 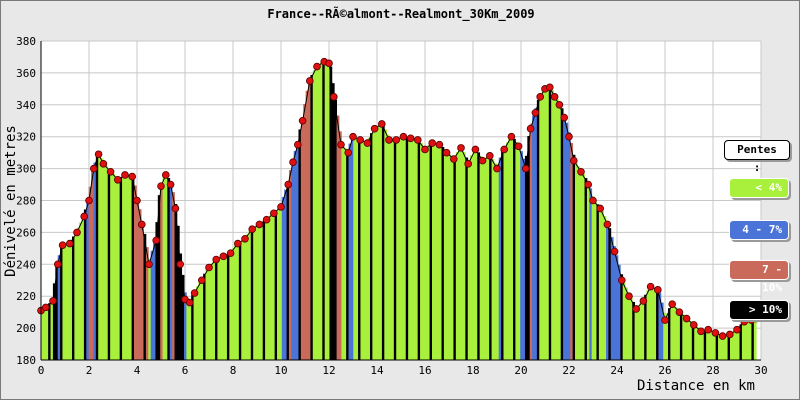 I want to click on y-tick-label: 340, so click(x=26, y=105).